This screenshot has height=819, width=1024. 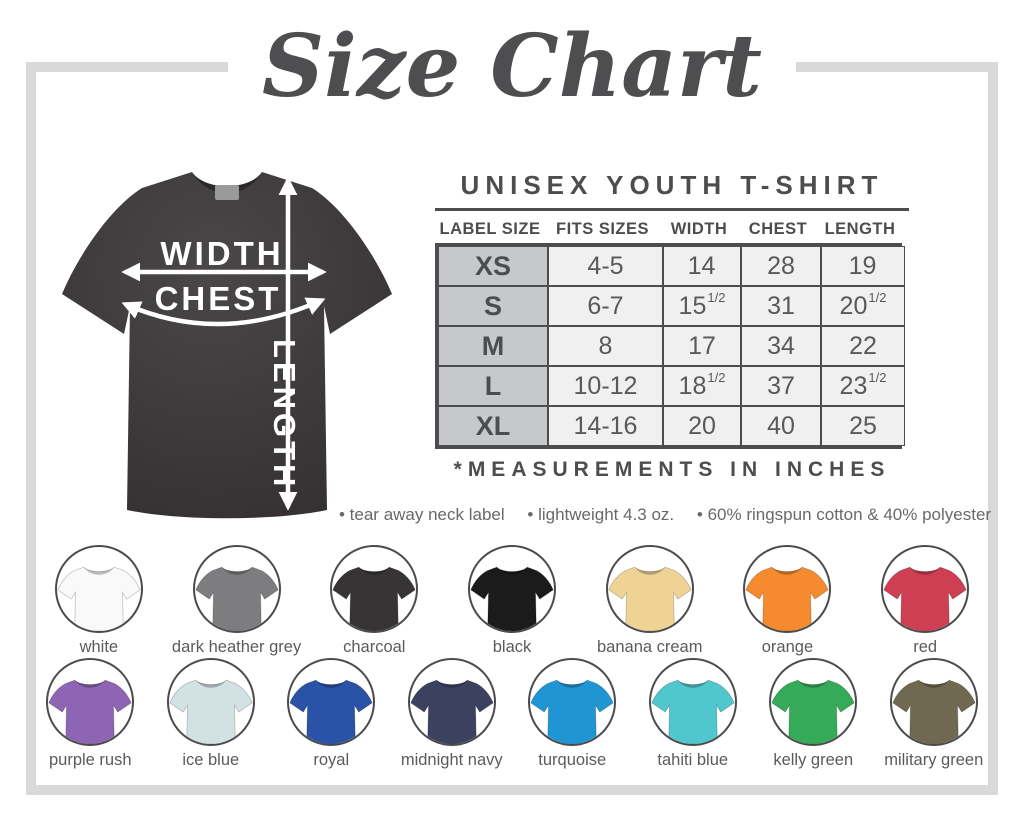 What do you see at coordinates (605, 266) in the screenshot?
I see `table-cell: 4-5` at bounding box center [605, 266].